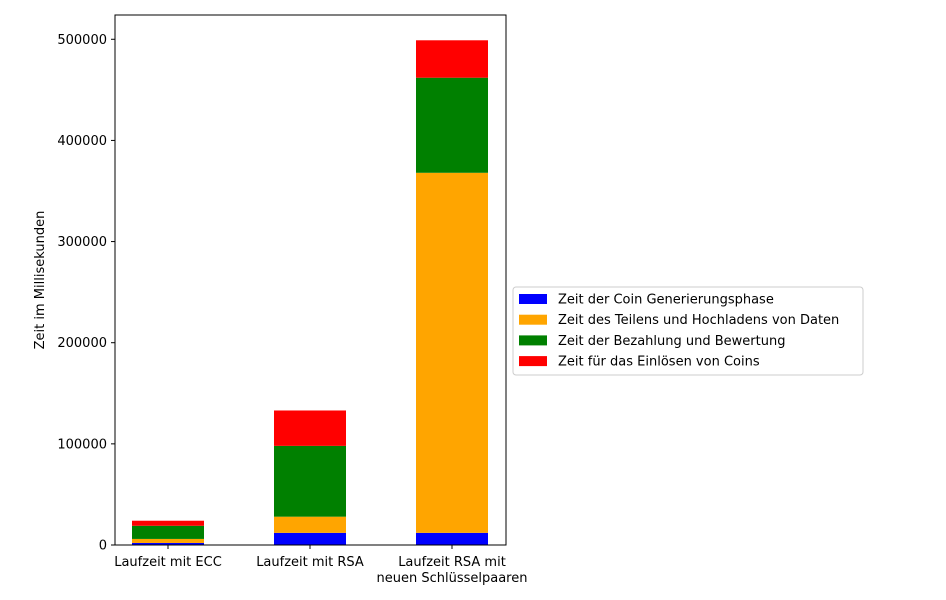 The image size is (946, 600). Describe the element at coordinates (666, 300) in the screenshot. I see `legend-label: Zeit der Coin Generierungsphase` at that location.